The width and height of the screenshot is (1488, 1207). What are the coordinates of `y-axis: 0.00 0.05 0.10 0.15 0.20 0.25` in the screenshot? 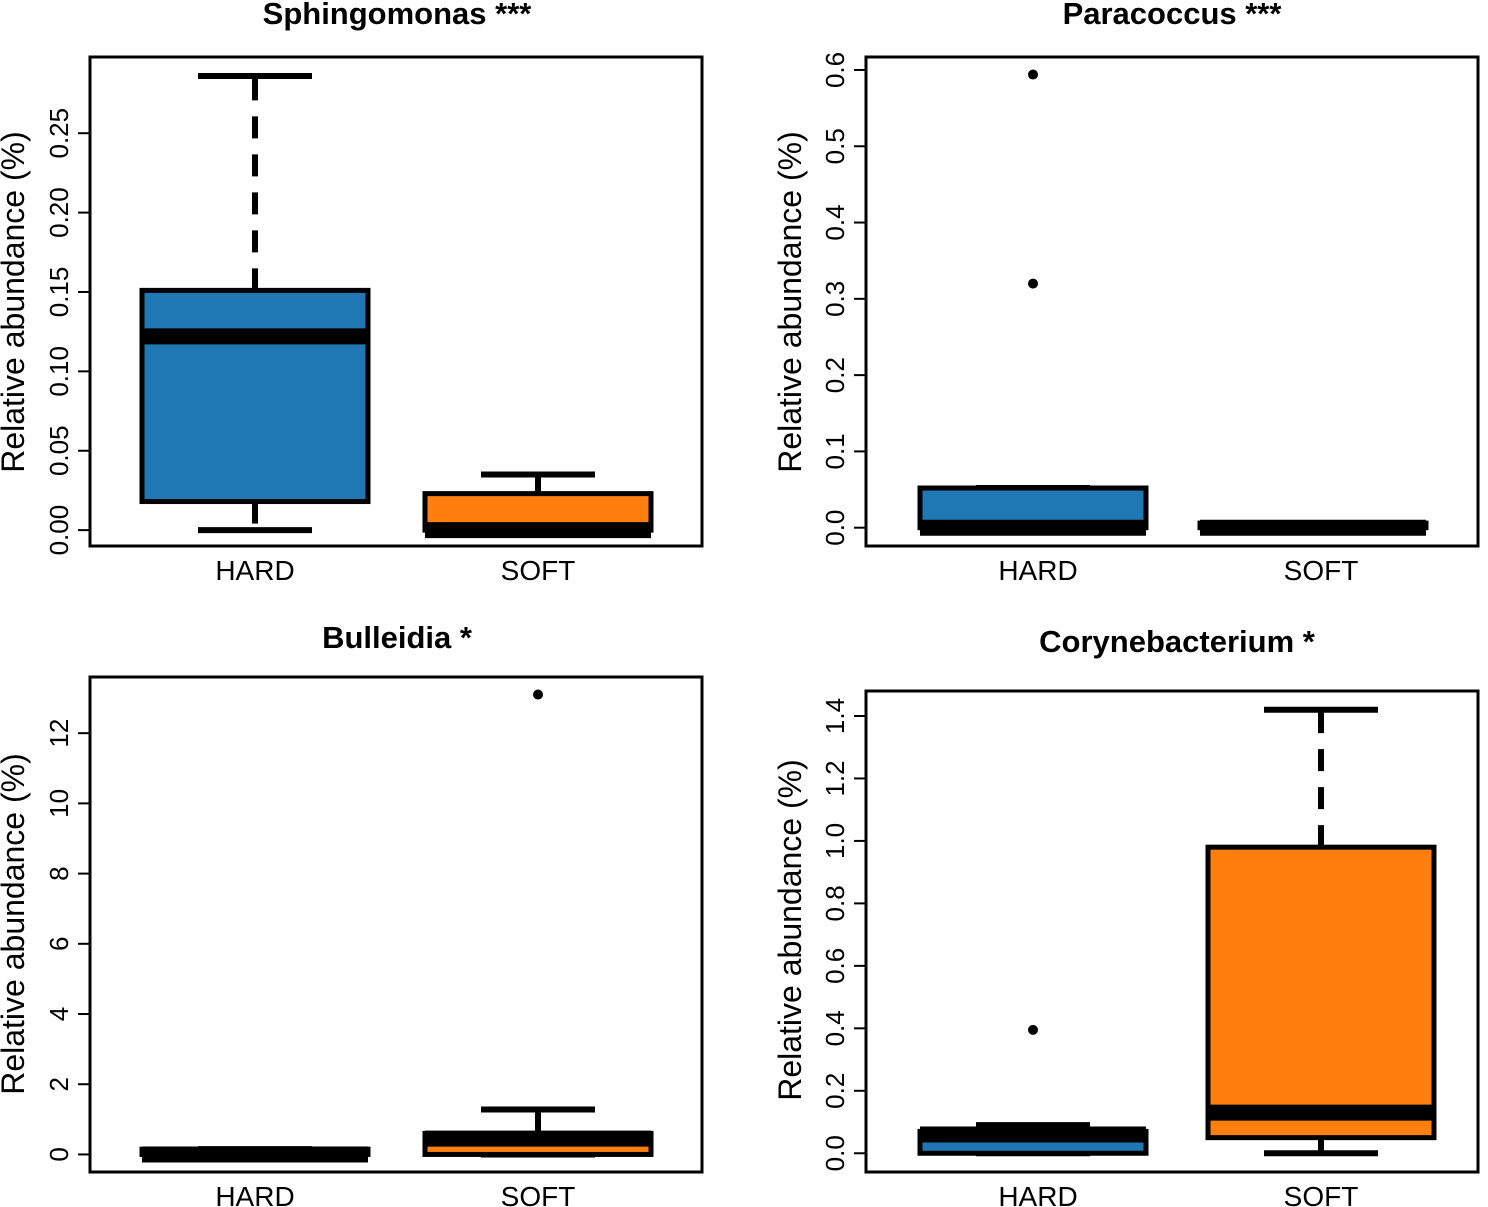 It's located at (67, 332).